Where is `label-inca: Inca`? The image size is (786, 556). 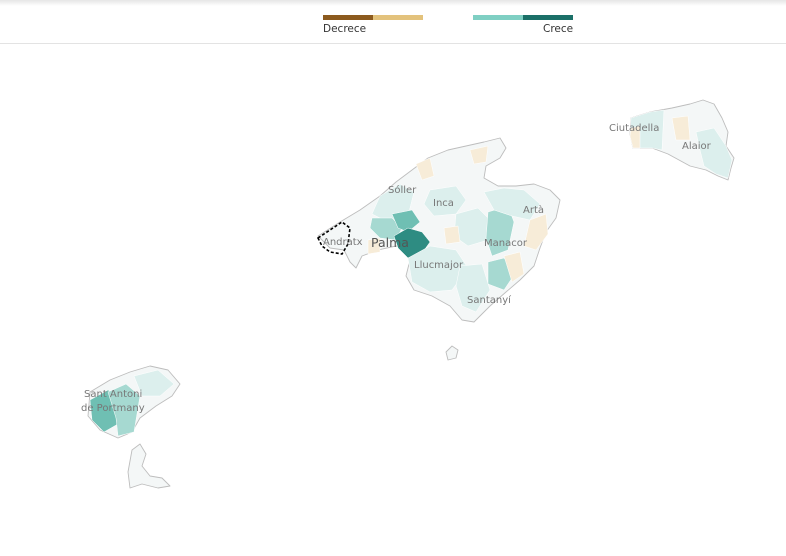
label-inca: Inca is located at coordinates (443, 203).